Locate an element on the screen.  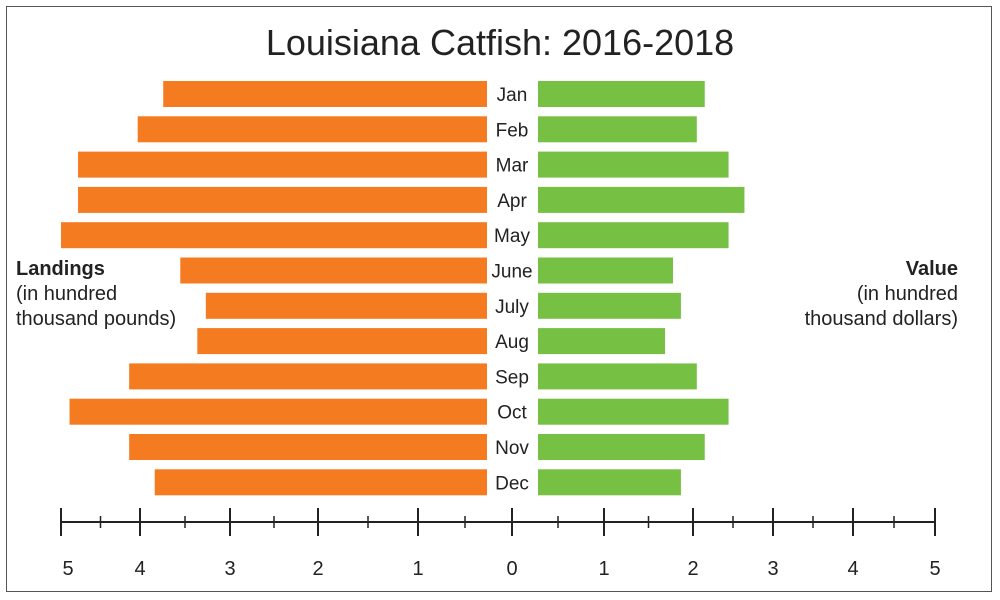
month-label: May is located at coordinates (512, 236).